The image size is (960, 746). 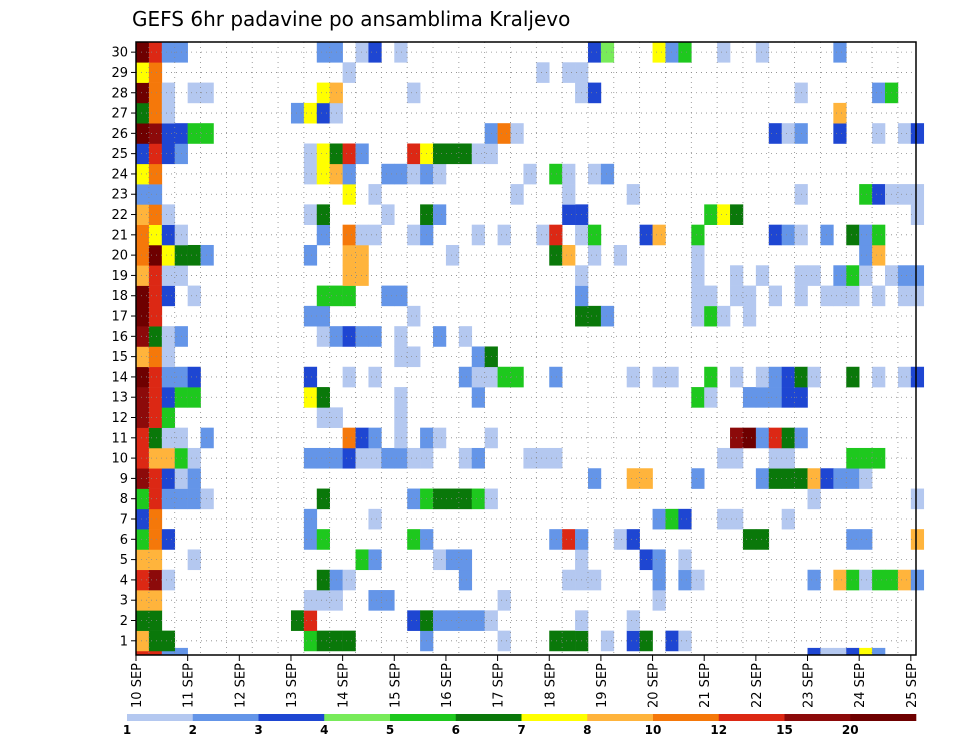 I want to click on x-tick-label: 17 SEP, so click(x=499, y=685).